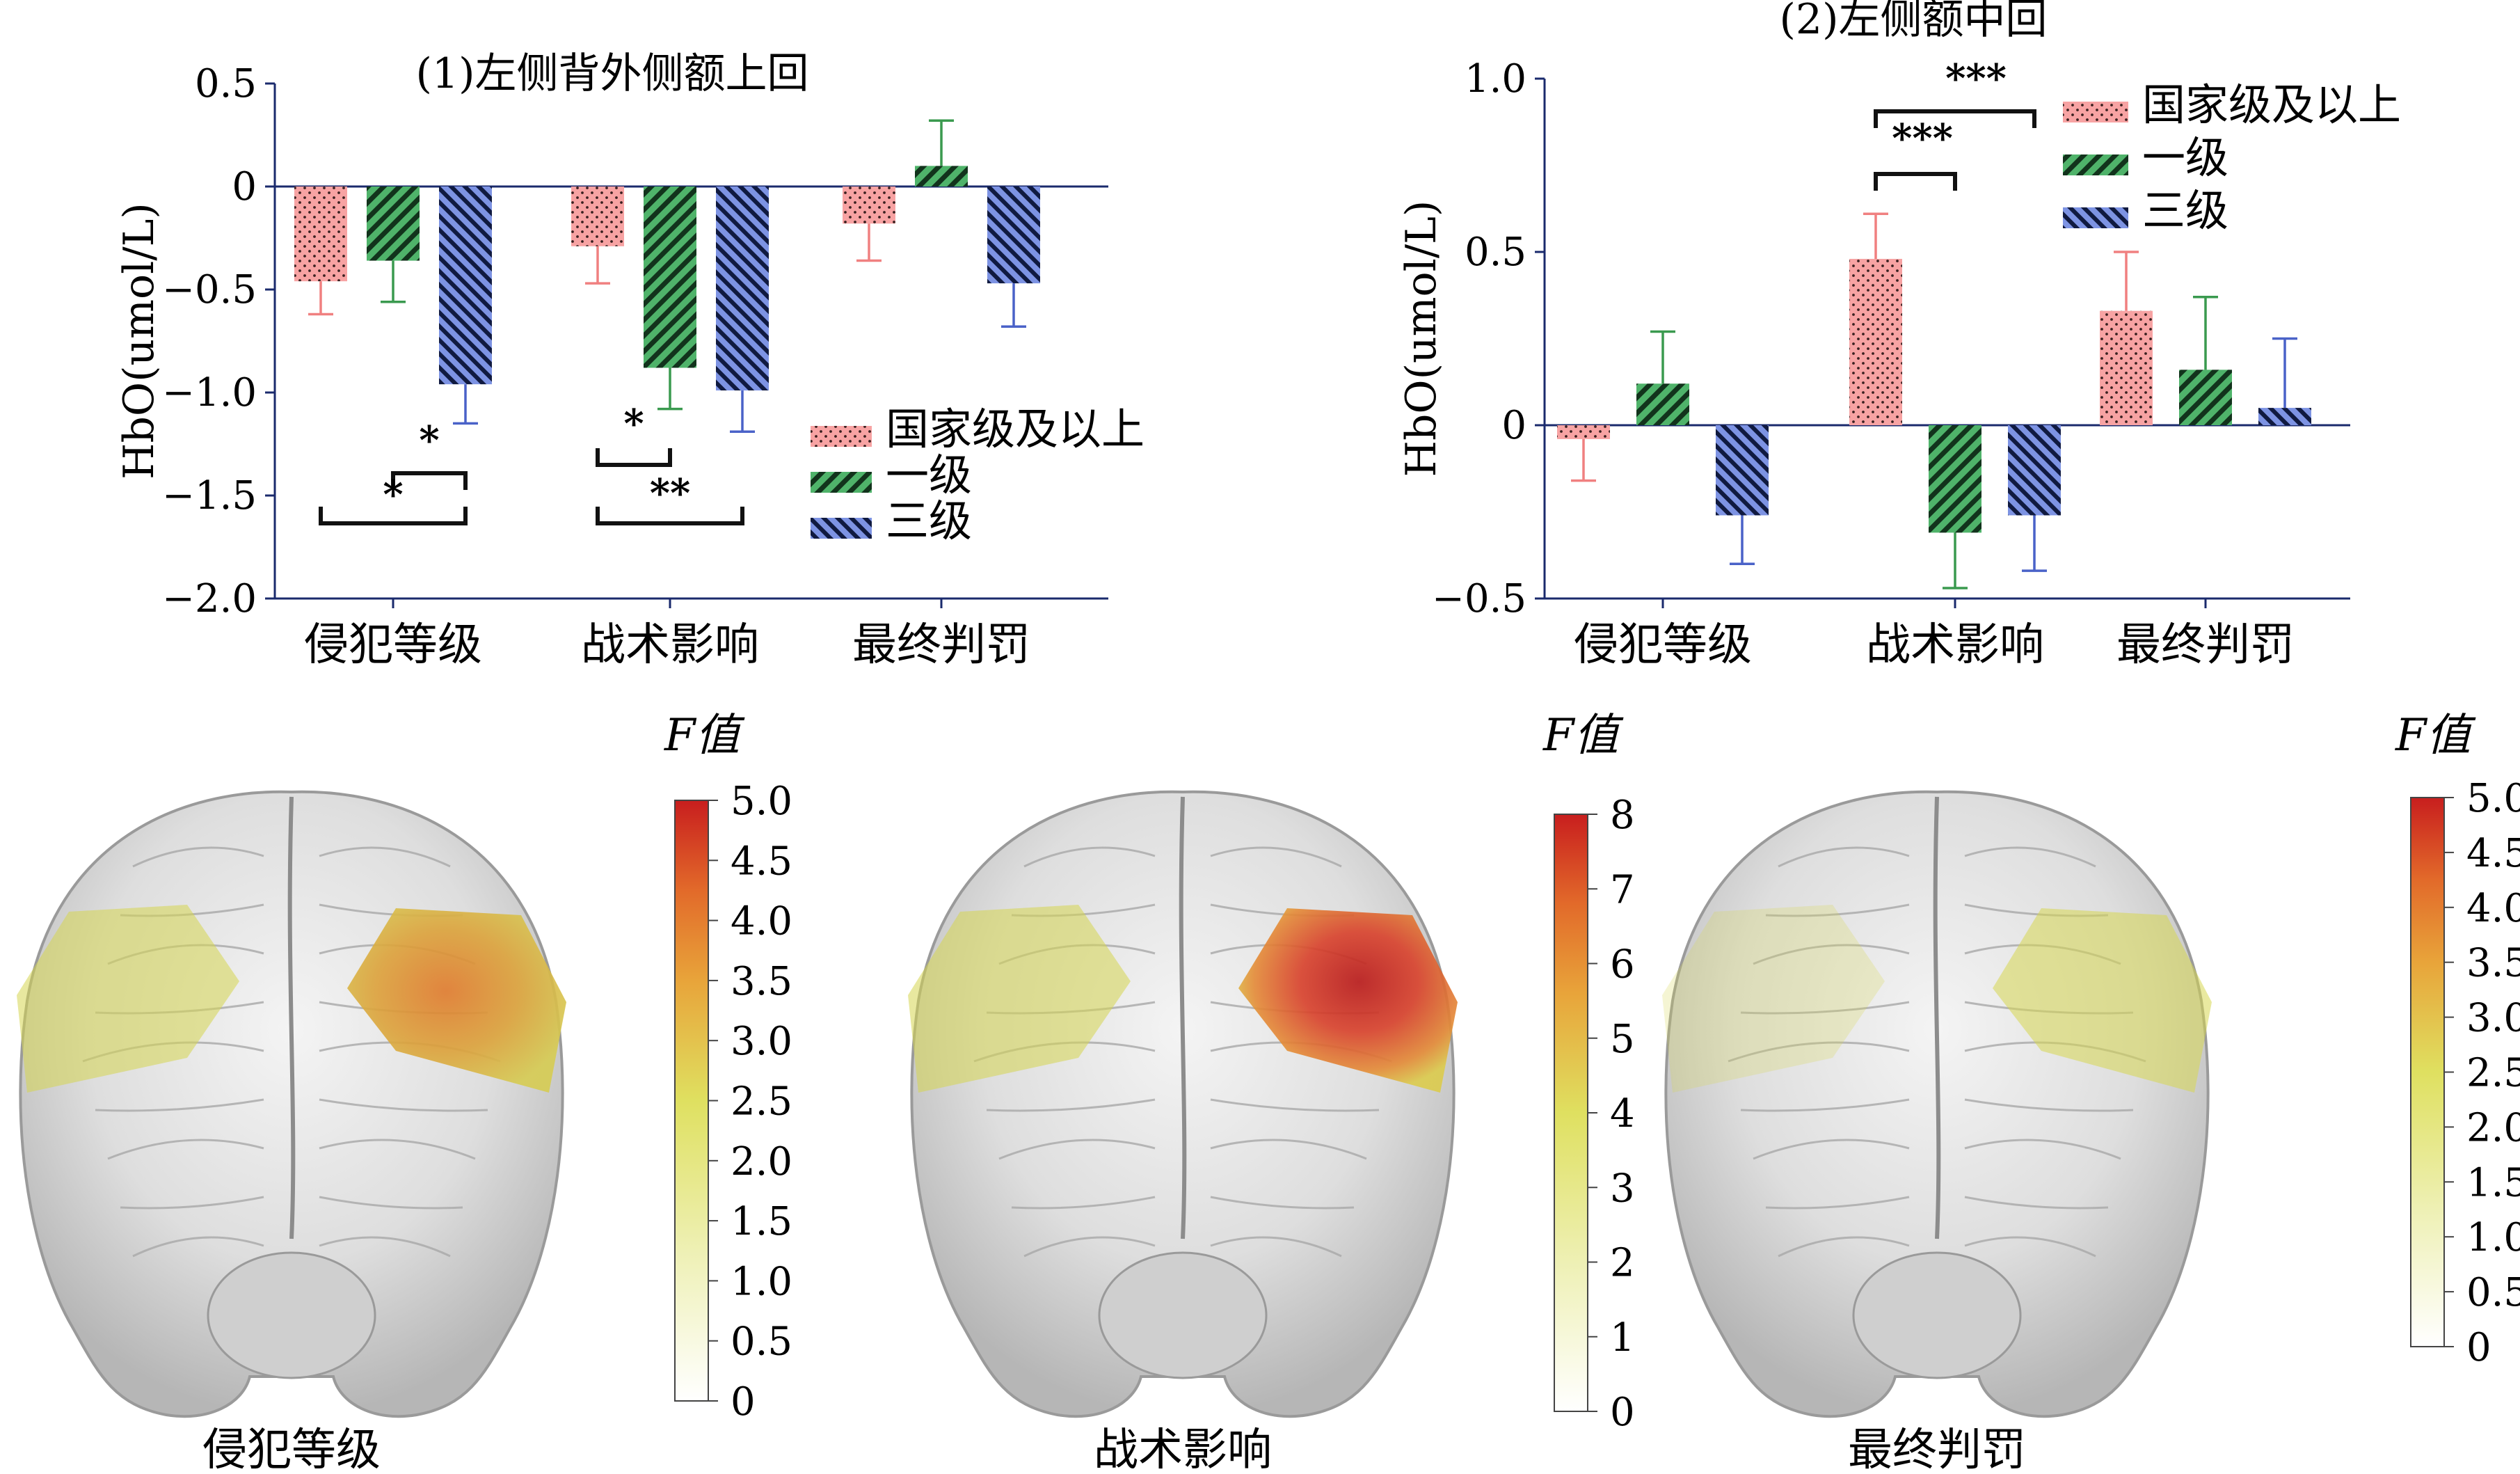  What do you see at coordinates (245, 186) in the screenshot?
I see `y-tick-label: 0` at bounding box center [245, 186].